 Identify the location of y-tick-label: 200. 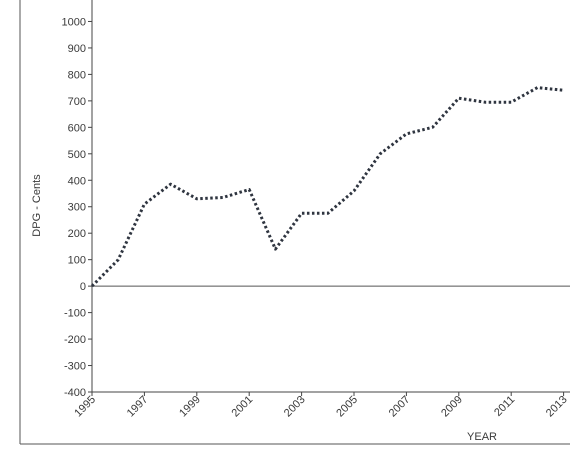
(77, 234).